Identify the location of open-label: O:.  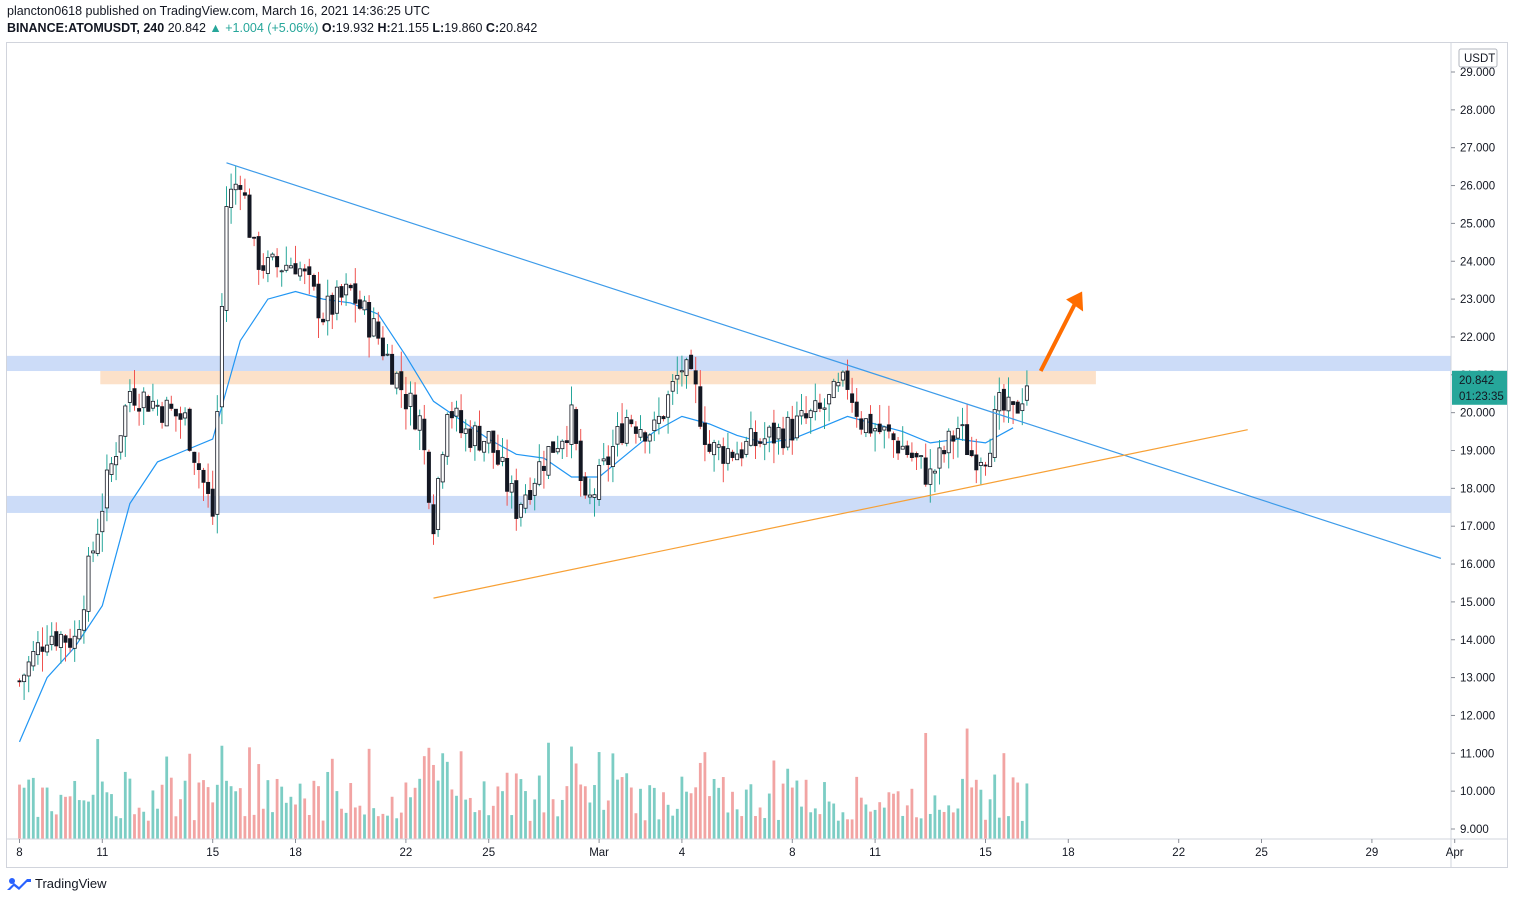
(328, 28).